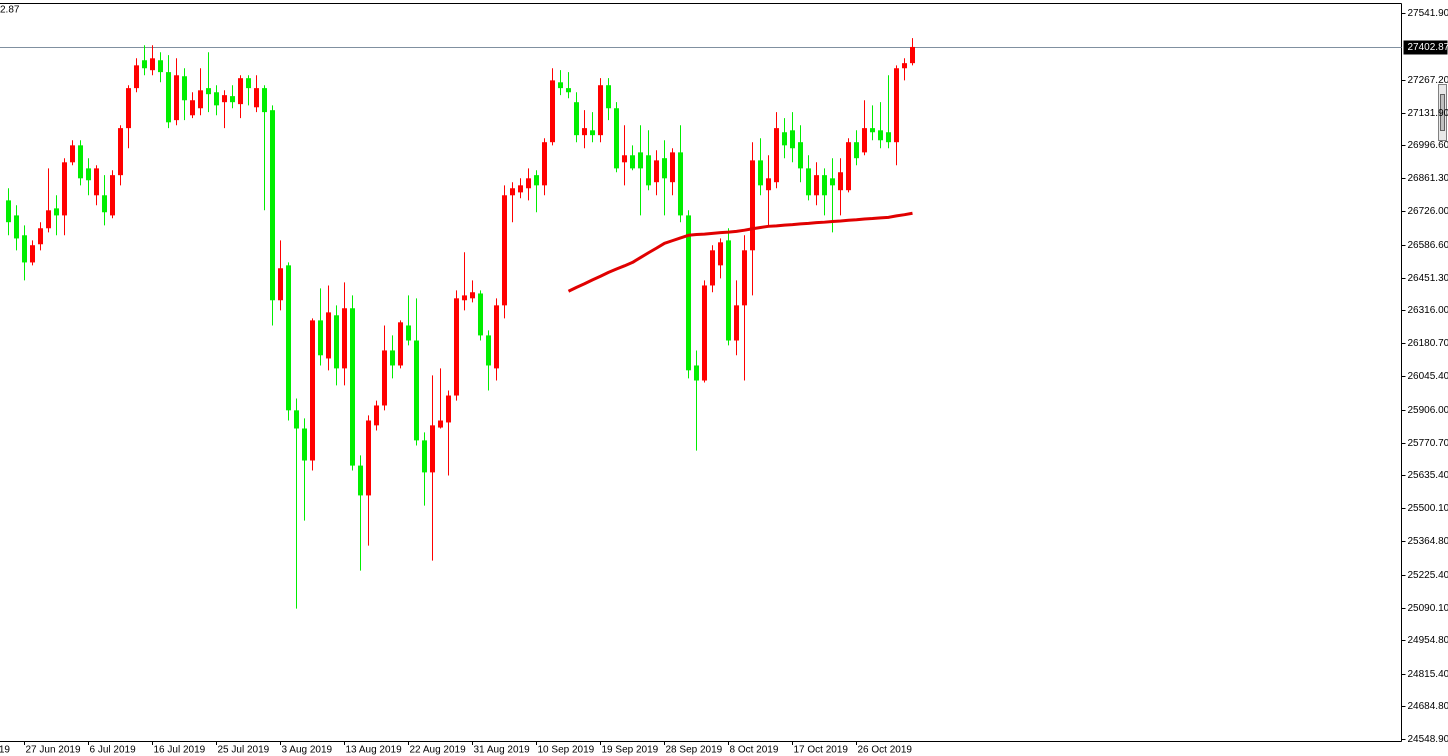 The width and height of the screenshot is (1448, 756). I want to click on y-tick-label: 25225.40, so click(1428, 575).